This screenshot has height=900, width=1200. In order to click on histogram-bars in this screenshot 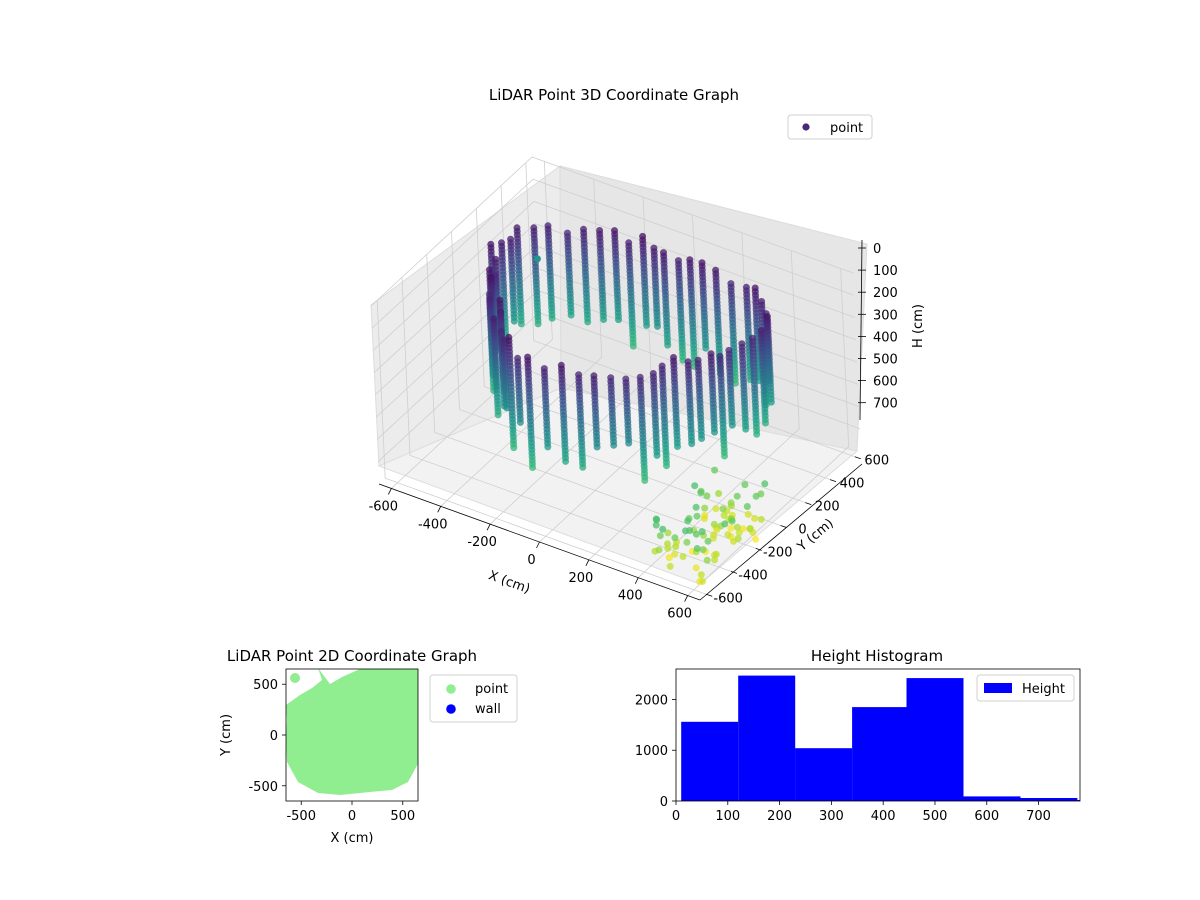, I will do `click(880, 738)`.